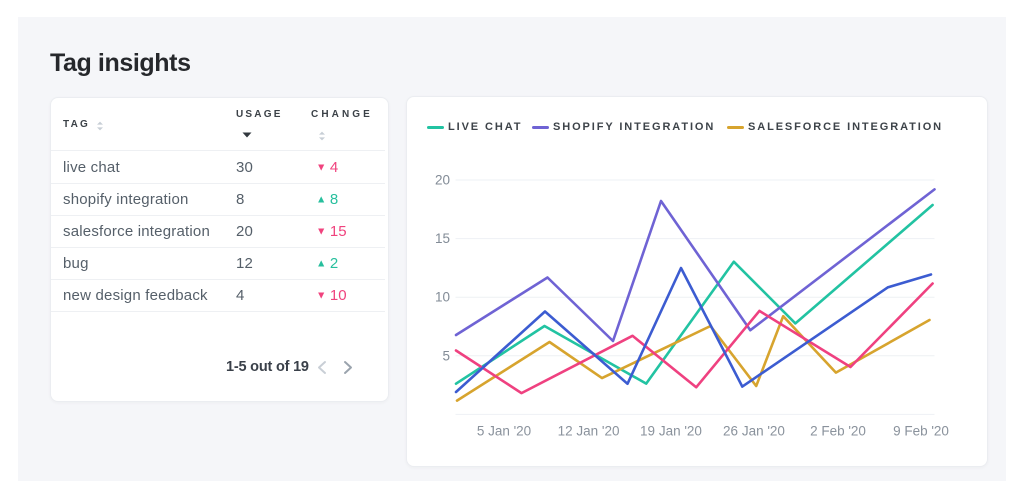  I want to click on svg-text: 5, so click(446, 355).